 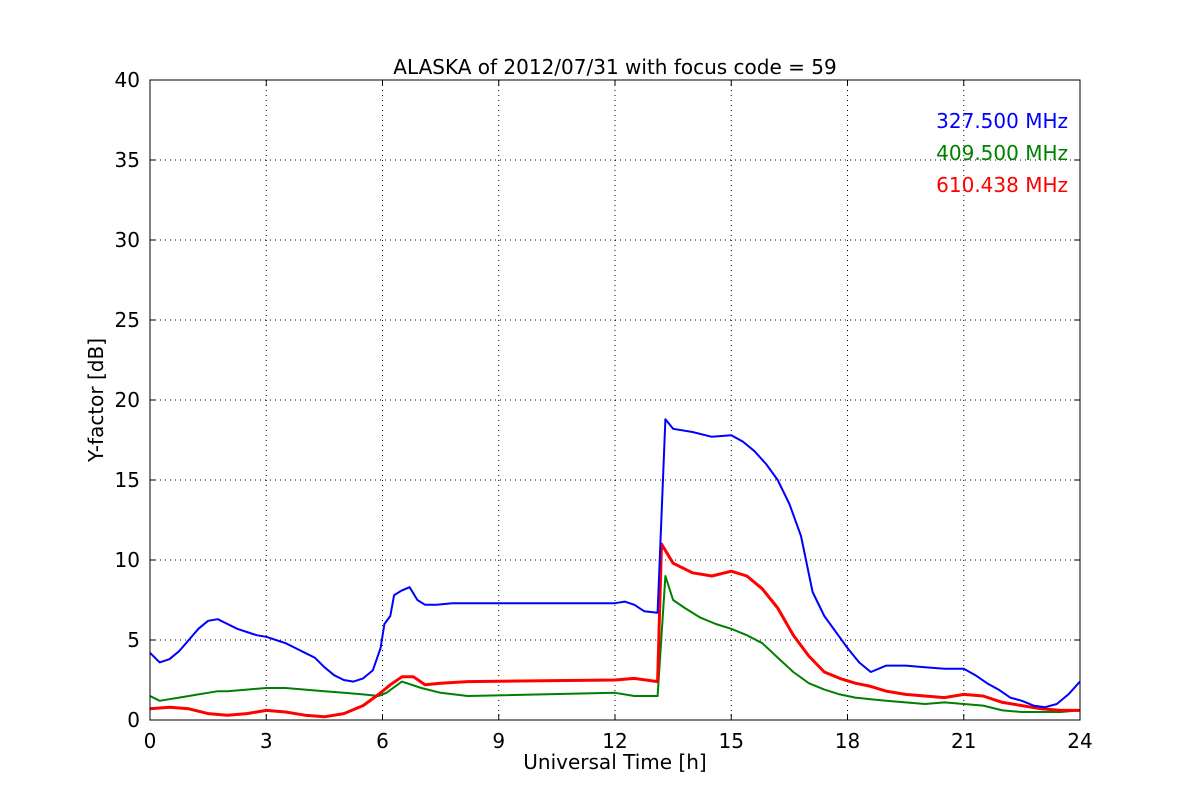 What do you see at coordinates (1002, 185) in the screenshot?
I see `legend-entry: 610.438 MHz` at bounding box center [1002, 185].